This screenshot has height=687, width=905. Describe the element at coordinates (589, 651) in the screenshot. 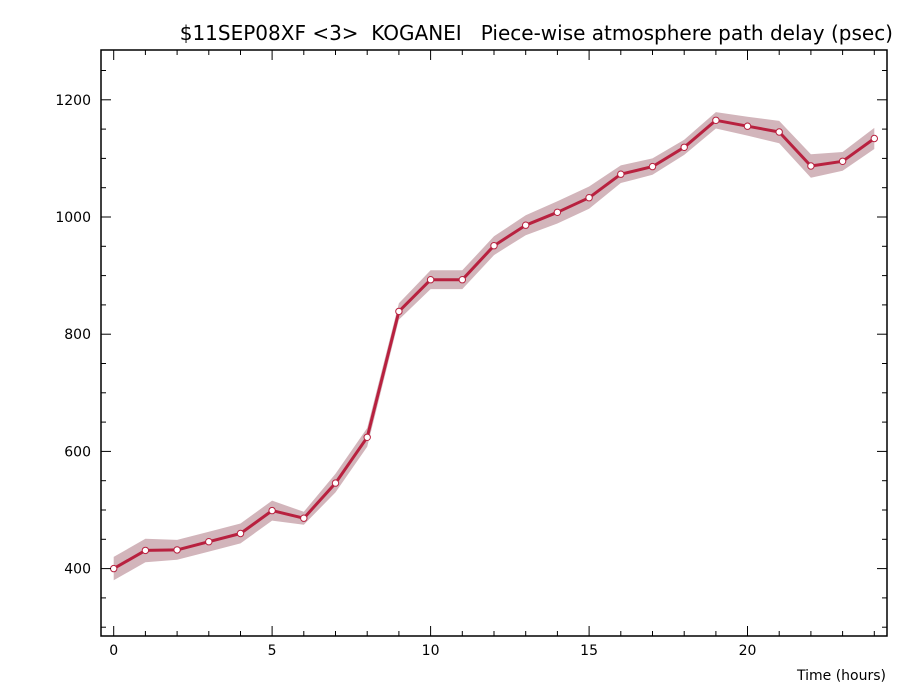

I see `x-tick-label: 15` at that location.